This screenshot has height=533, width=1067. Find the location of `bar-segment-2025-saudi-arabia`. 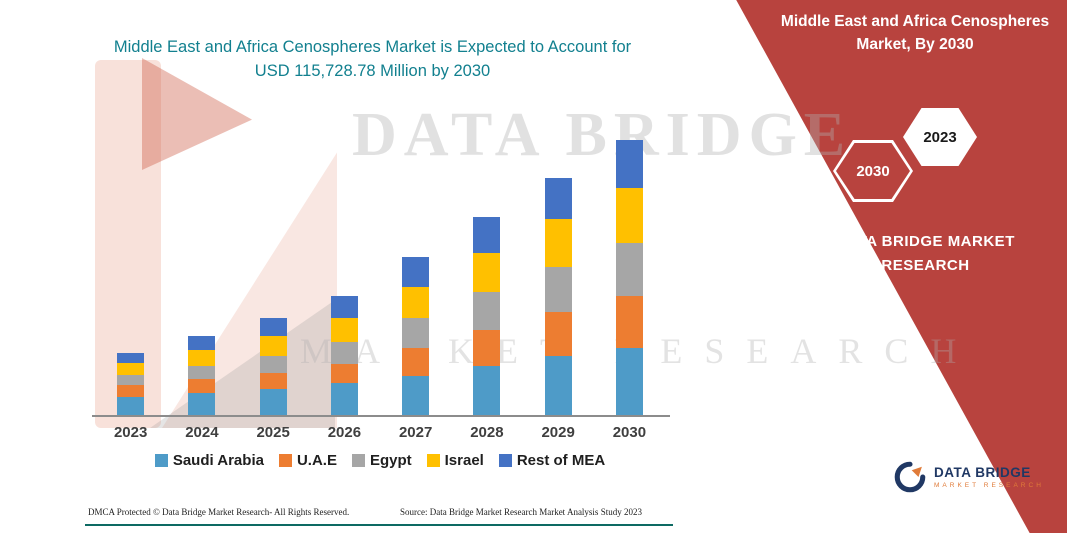

bar-segment-2025-saudi-arabia is located at coordinates (273, 402).